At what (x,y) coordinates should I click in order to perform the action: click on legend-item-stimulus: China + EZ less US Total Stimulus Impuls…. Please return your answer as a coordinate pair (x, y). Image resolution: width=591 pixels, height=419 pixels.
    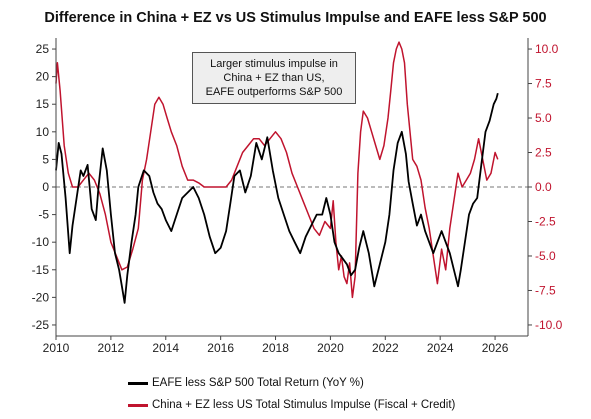
    Looking at the image, I should click on (291, 405).